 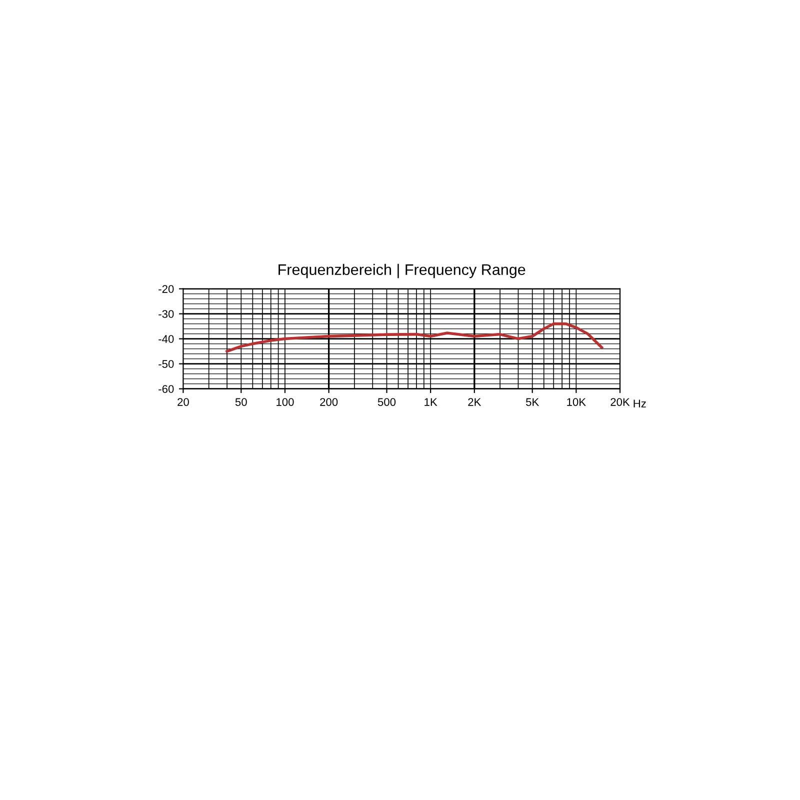 I want to click on x-tick-label: 50, so click(x=241, y=402).